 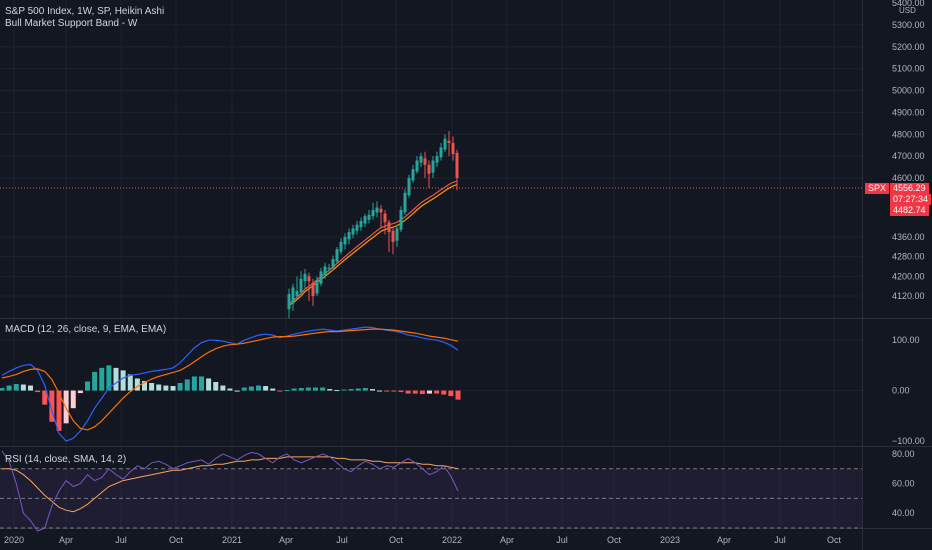 I want to click on macd-tick-label: −100.00, so click(x=908, y=441).